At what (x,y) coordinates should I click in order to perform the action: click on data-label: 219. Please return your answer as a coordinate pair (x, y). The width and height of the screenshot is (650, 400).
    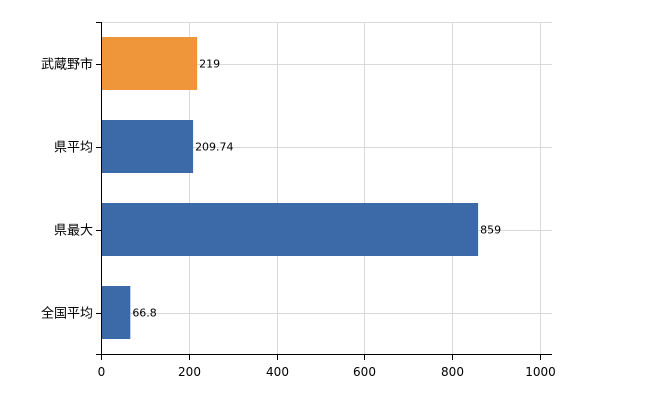
    Looking at the image, I should click on (209, 64).